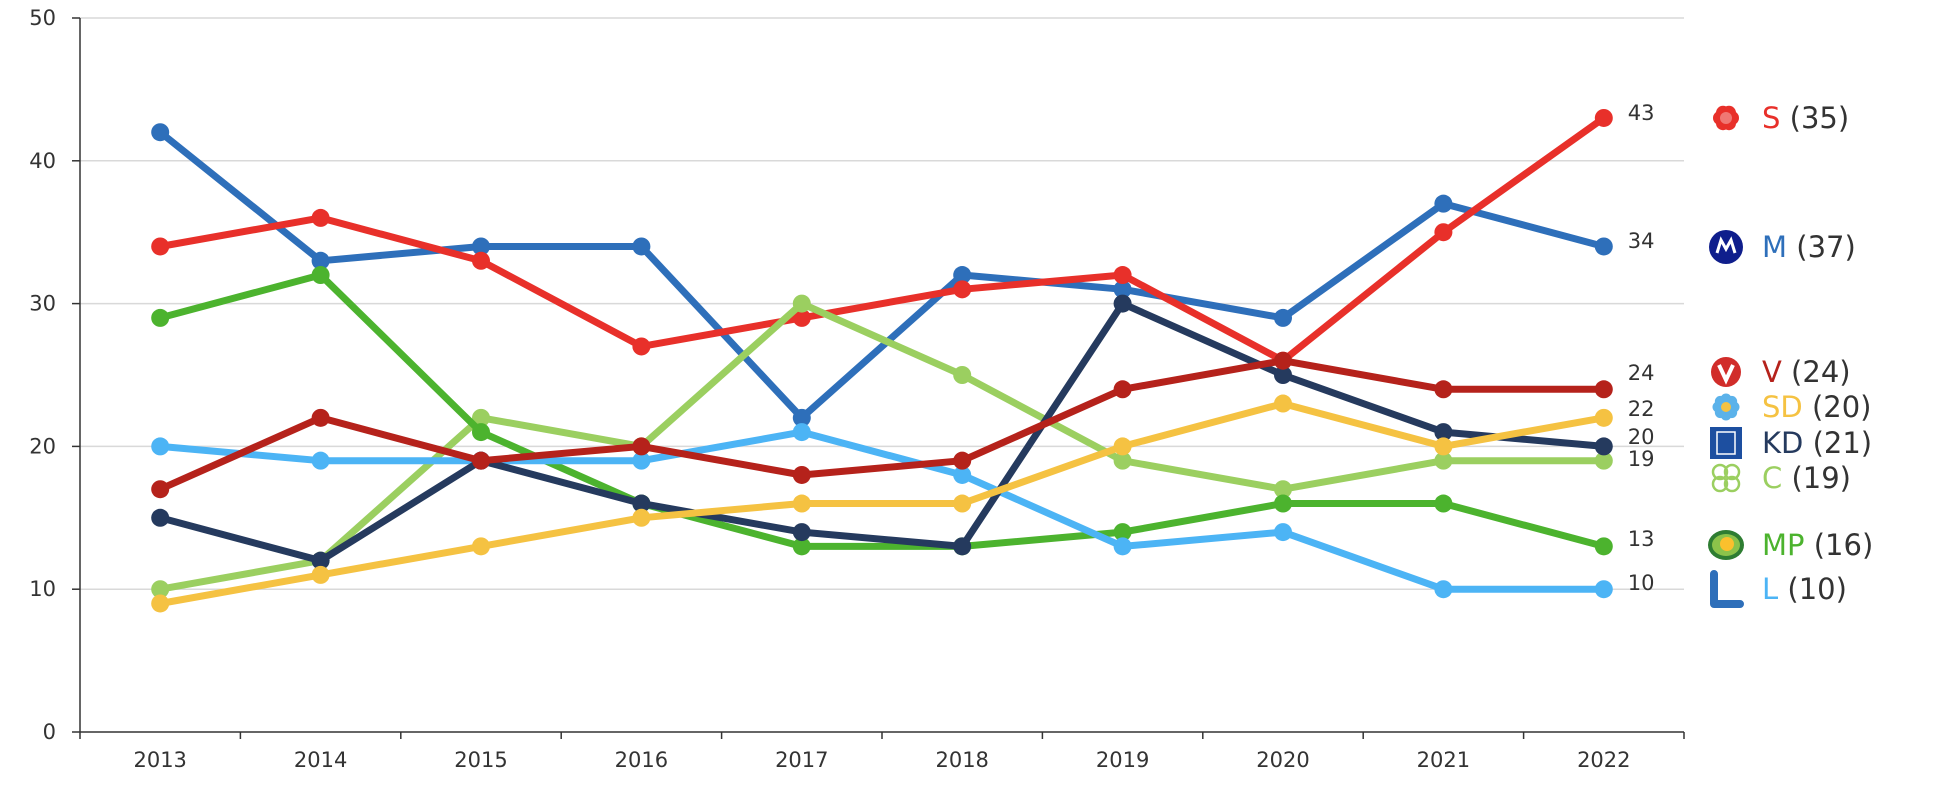  I want to click on y-tick-label: 10, so click(42, 589).